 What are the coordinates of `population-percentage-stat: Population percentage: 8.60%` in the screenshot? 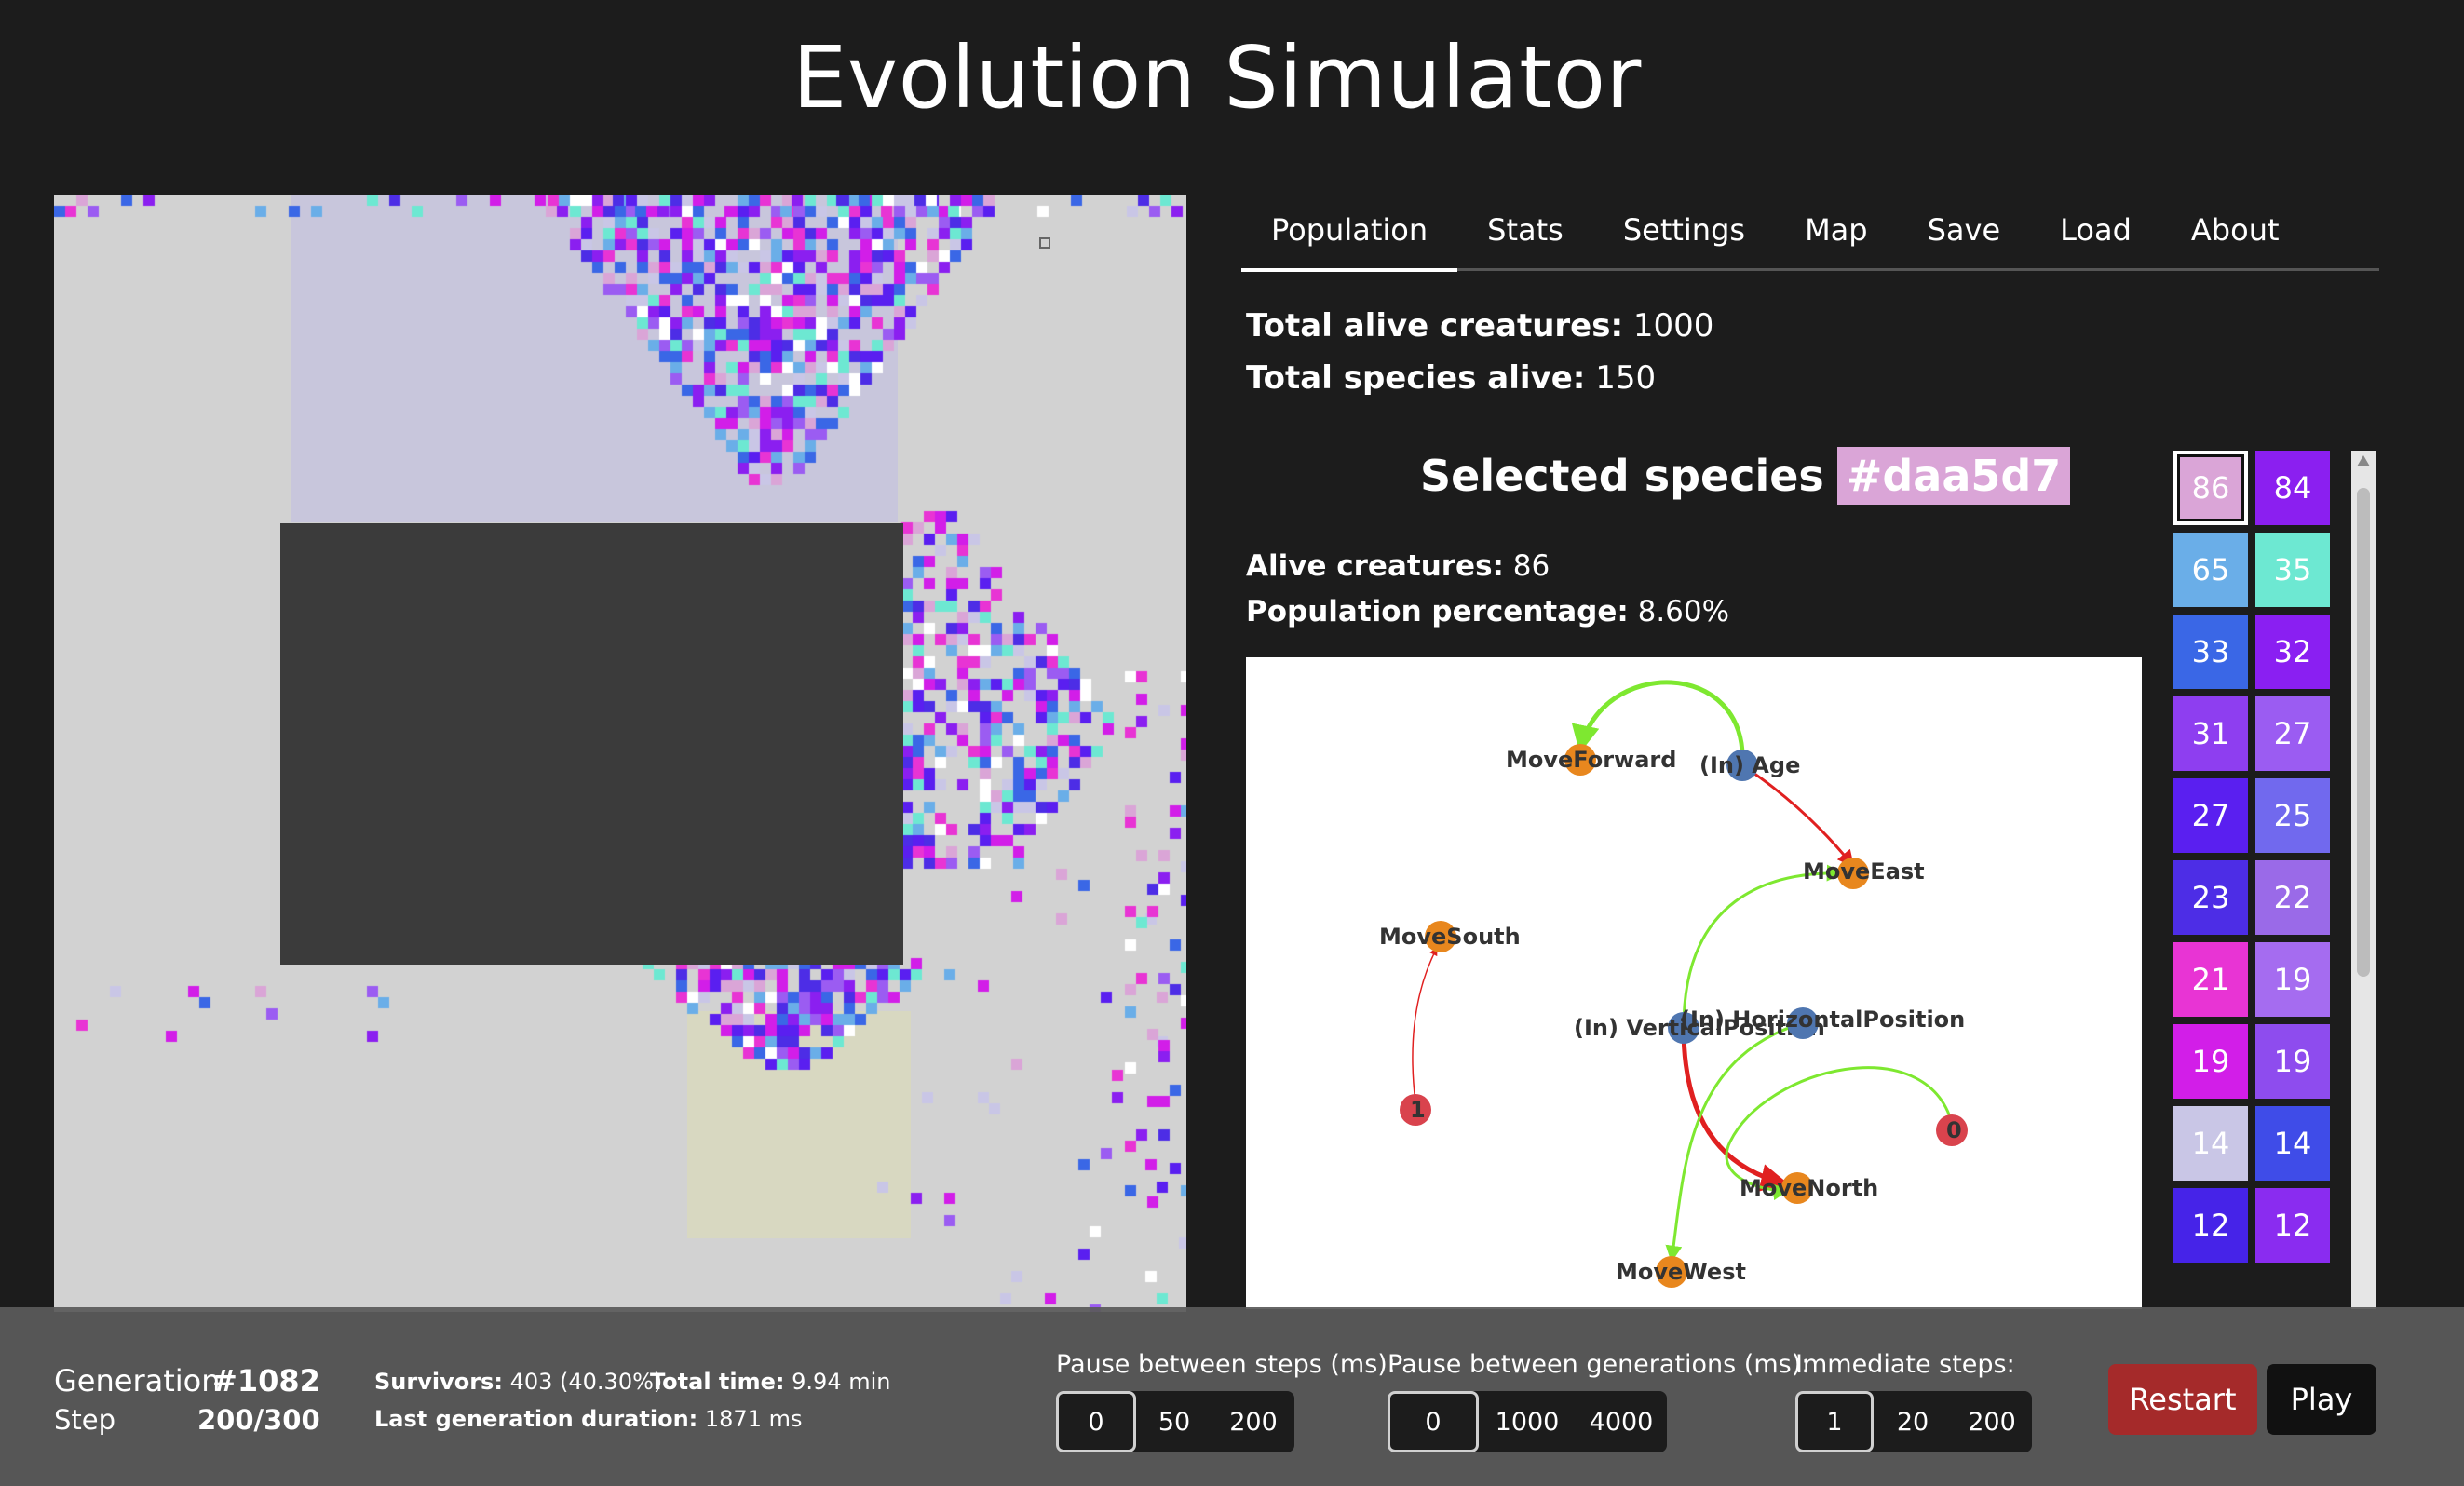 It's located at (1487, 611).